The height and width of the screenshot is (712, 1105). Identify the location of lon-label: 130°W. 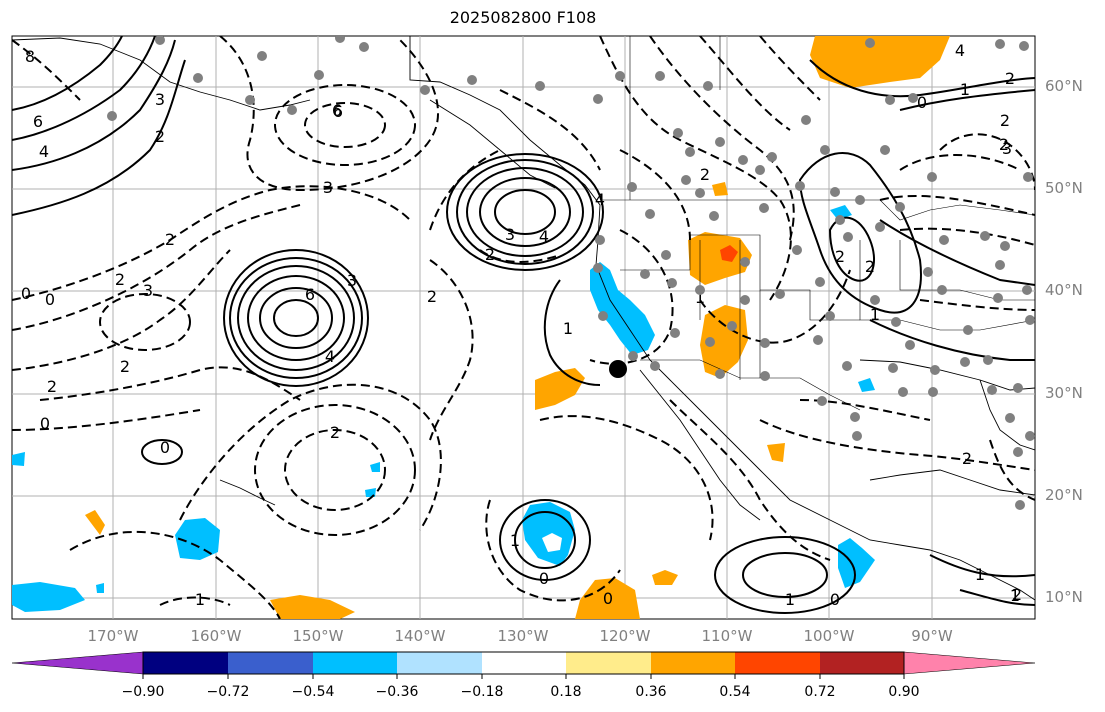
(523, 636).